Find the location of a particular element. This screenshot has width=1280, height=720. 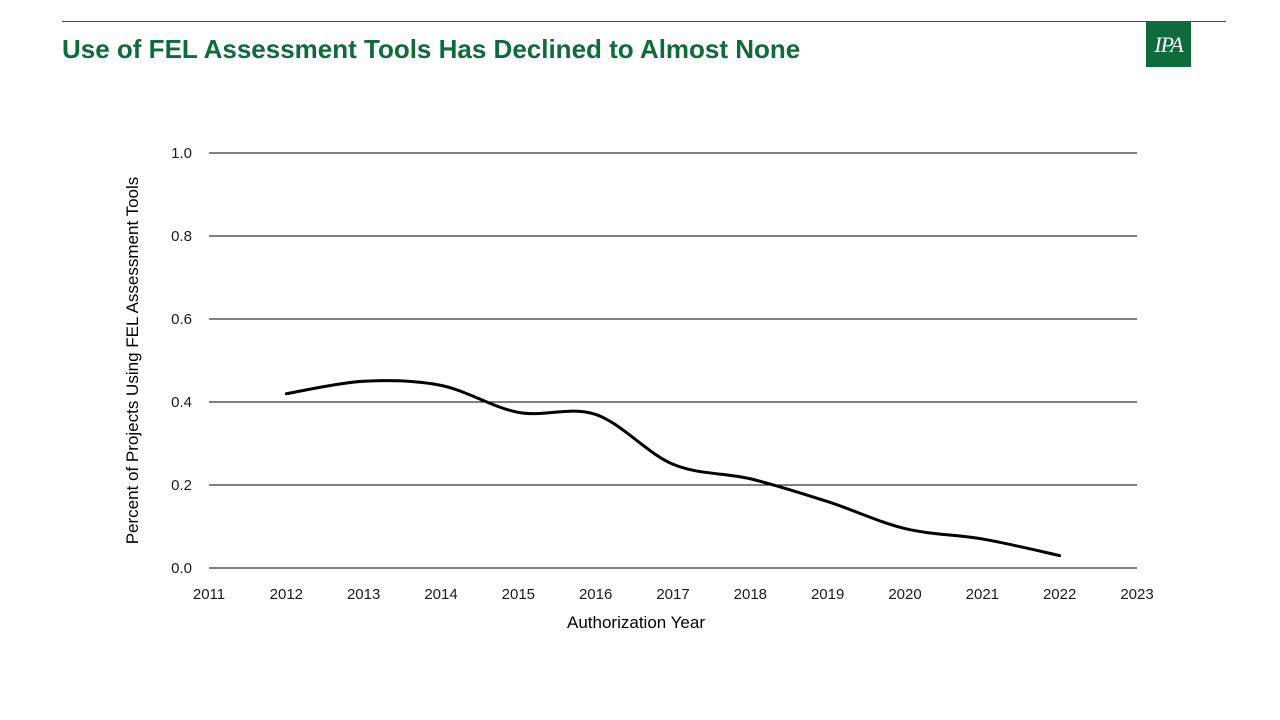

y-tick-label: 0.0 is located at coordinates (181, 568).